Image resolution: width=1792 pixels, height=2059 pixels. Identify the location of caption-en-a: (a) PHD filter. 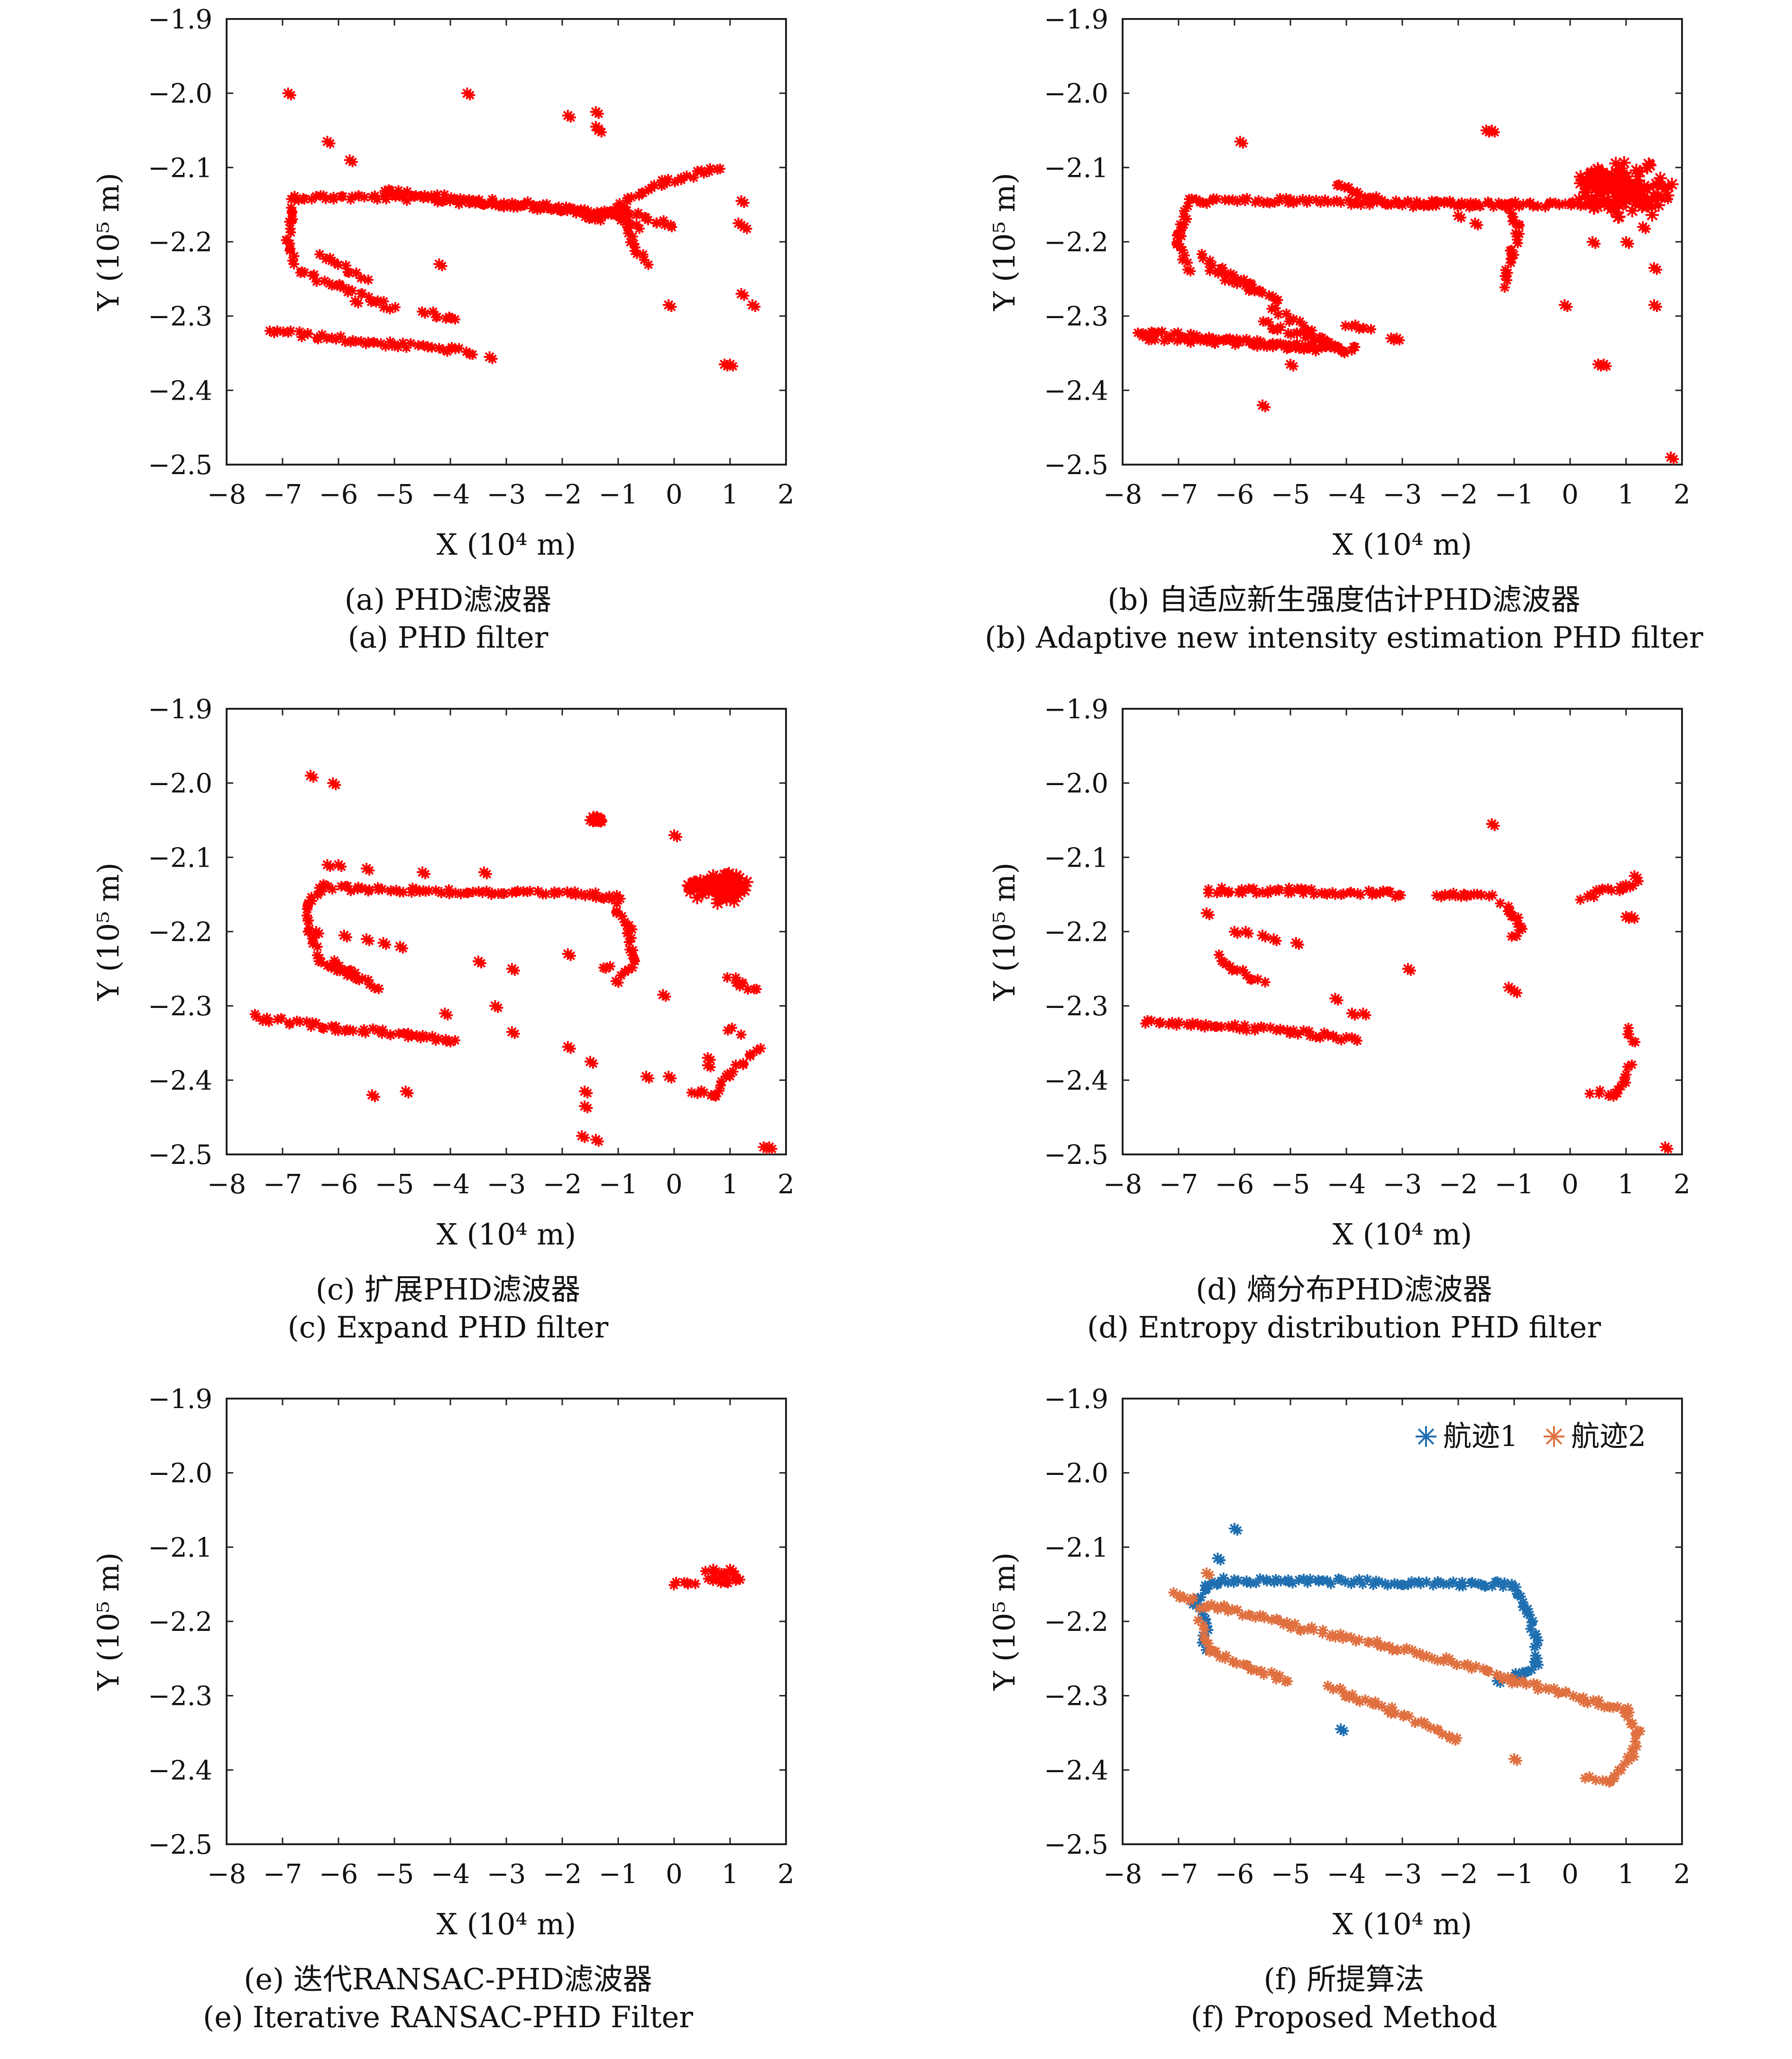
(448, 638).